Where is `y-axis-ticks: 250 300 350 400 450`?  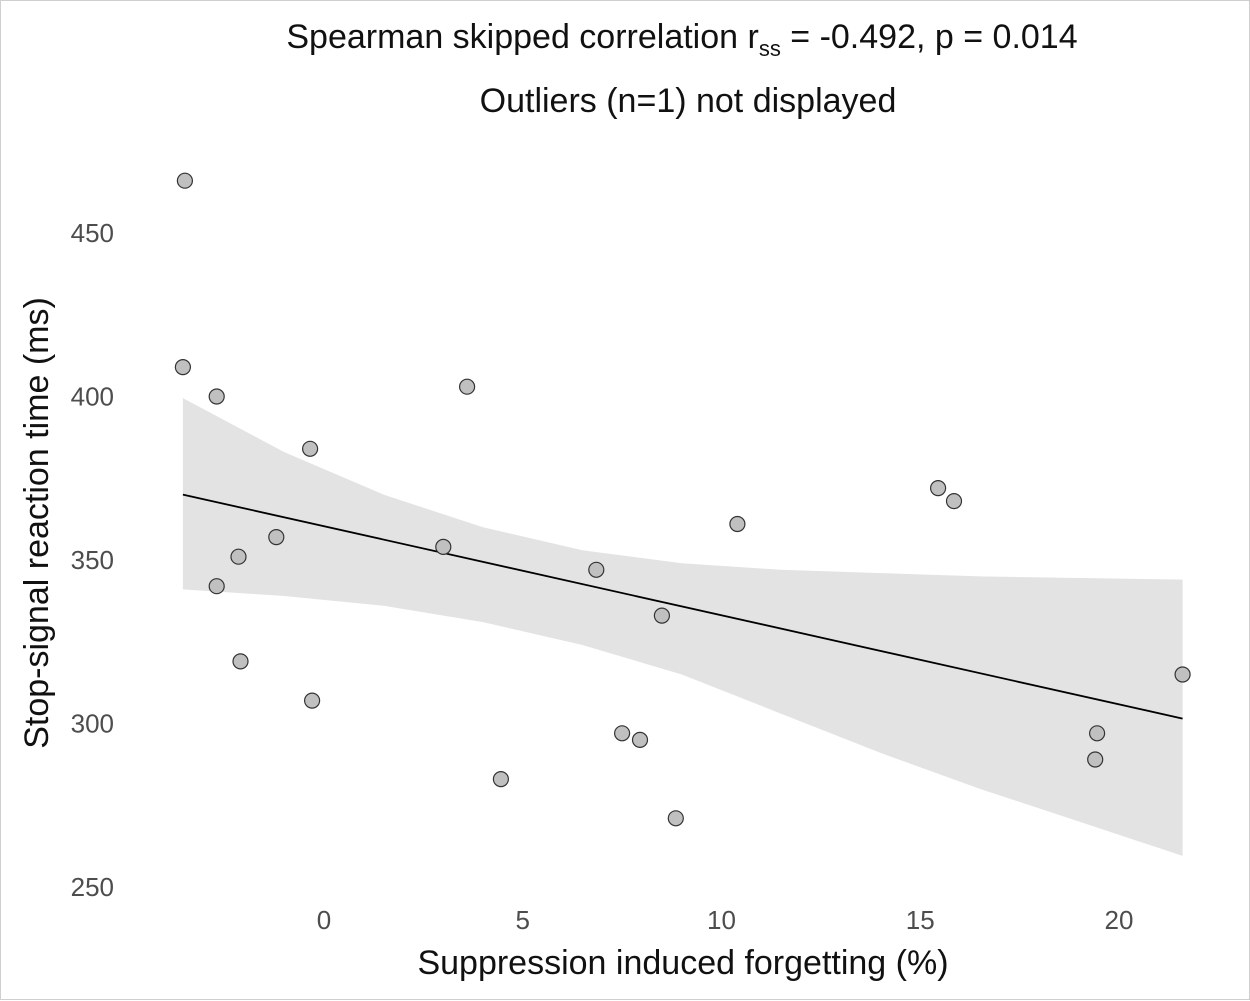 y-axis-ticks: 250 300 350 400 450 is located at coordinates (92, 560).